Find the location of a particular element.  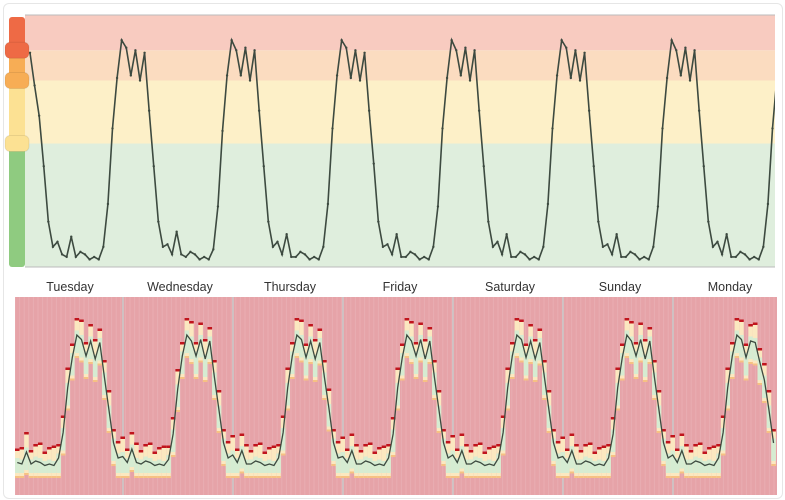

day-label: Sunday is located at coordinates (620, 287).